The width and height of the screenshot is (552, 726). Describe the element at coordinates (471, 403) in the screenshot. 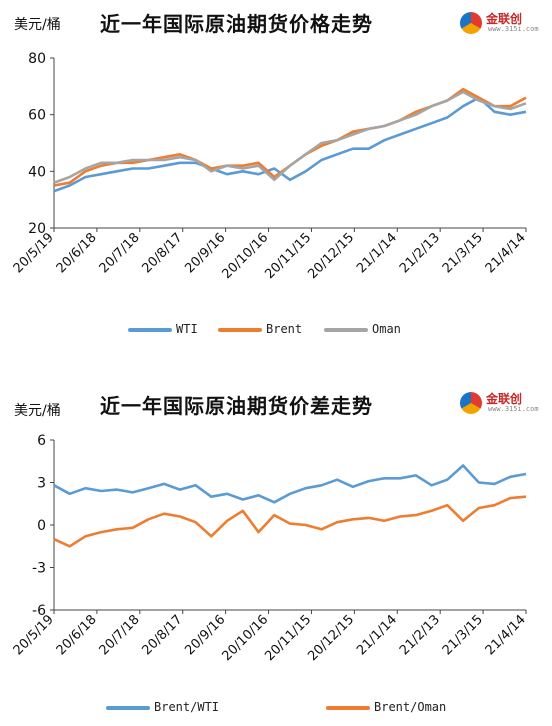

I see `logo-mark-2-icon` at that location.